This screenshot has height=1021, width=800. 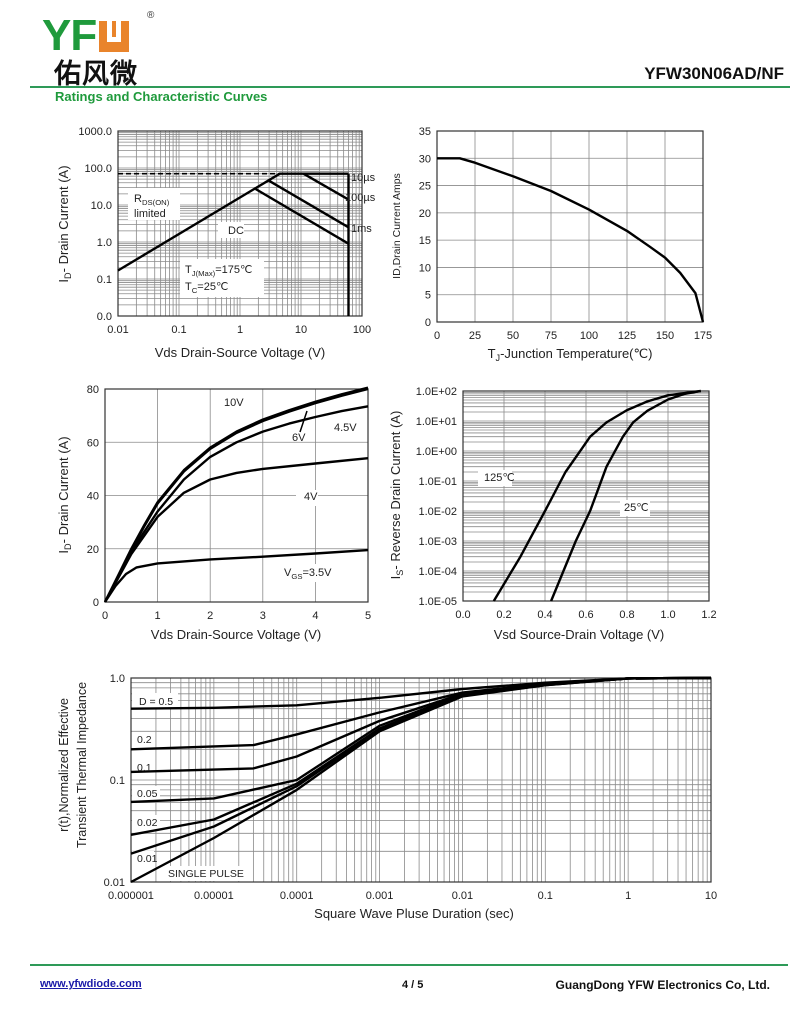 I want to click on x-tick-label: 0.00001, so click(x=214, y=896).